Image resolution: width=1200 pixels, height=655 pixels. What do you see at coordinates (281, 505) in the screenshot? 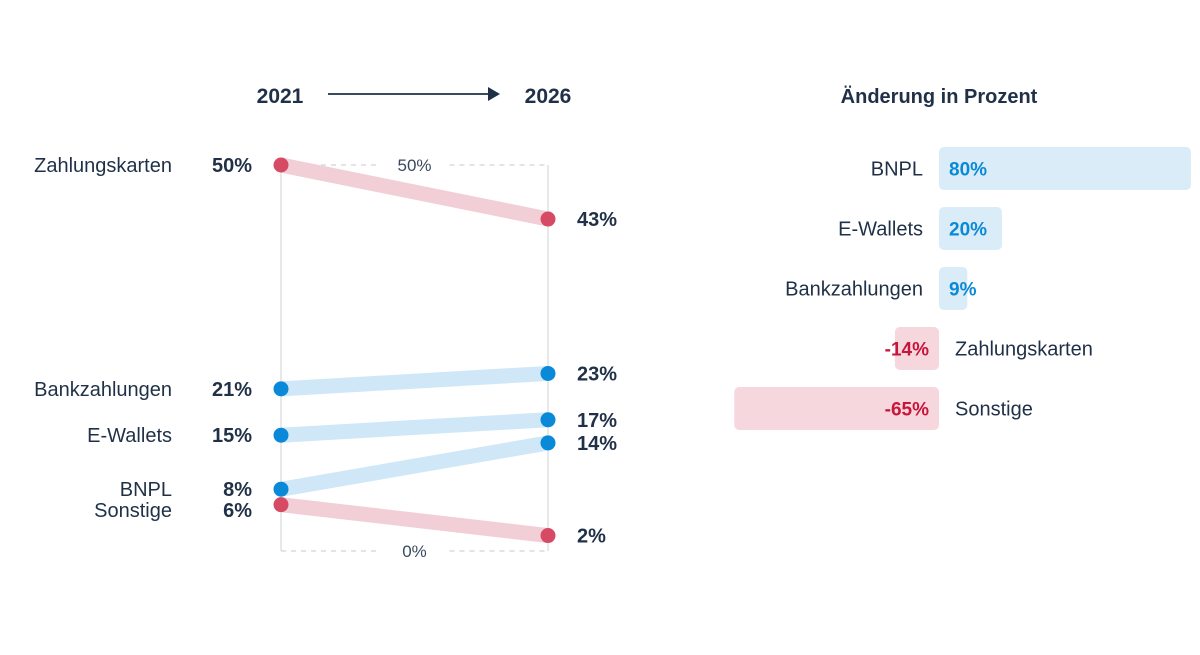
I see `series-sonstige-point-2021` at bounding box center [281, 505].